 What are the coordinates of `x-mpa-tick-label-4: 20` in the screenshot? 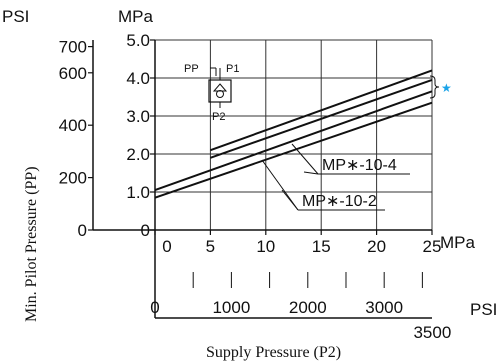 It's located at (376, 246).